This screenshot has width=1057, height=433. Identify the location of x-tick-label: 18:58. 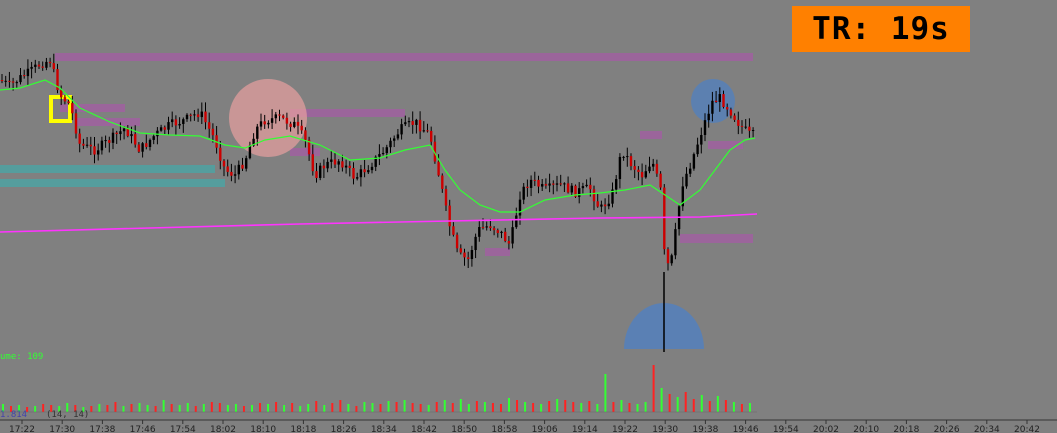
(504, 429).